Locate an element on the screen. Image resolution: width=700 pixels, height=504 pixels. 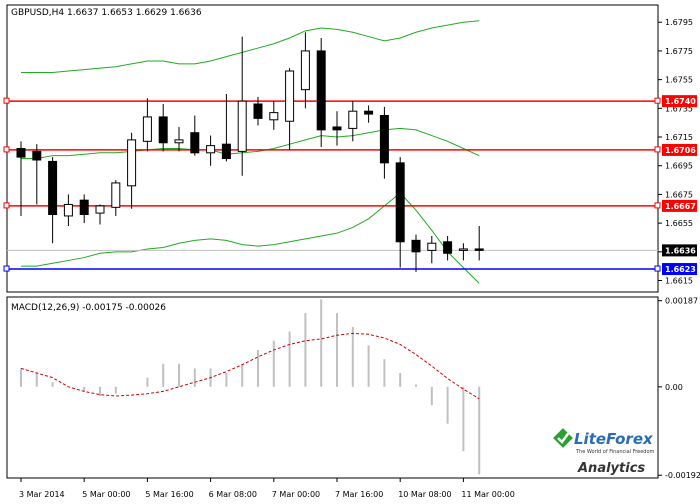
level-price-tag-label: 1.6706 is located at coordinates (680, 150).